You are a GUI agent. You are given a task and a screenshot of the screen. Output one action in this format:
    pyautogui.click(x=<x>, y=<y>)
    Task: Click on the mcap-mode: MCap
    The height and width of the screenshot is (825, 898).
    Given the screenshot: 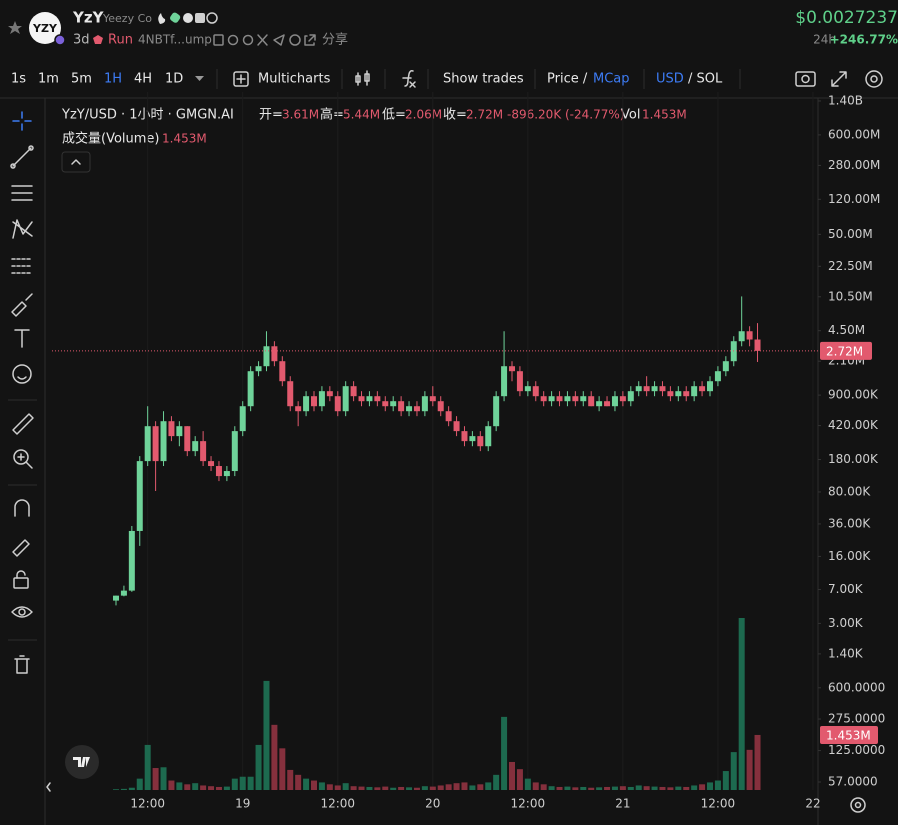 What is the action you would take?
    pyautogui.click(x=611, y=79)
    